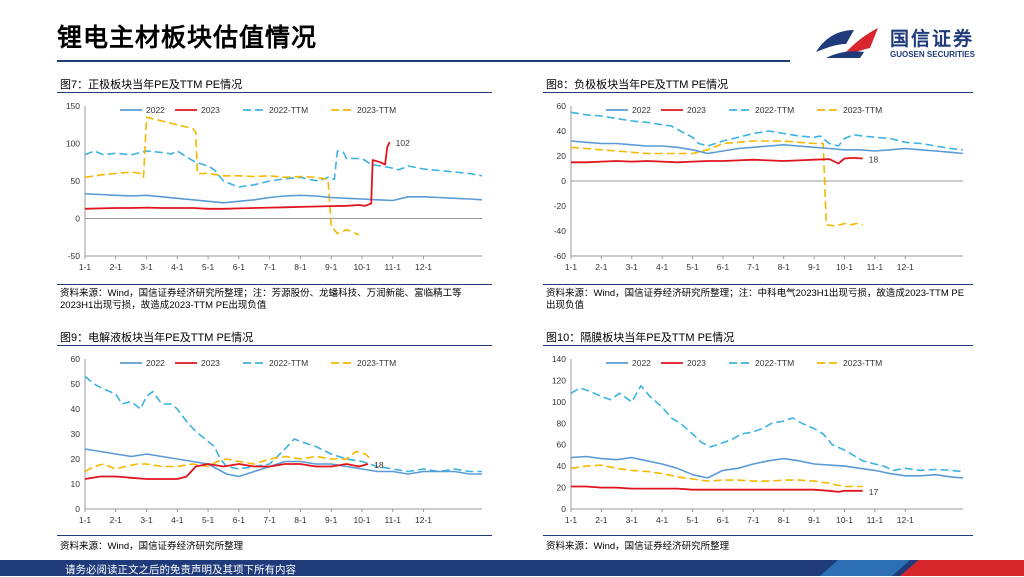 This screenshot has height=577, width=1024. What do you see at coordinates (560, 206) in the screenshot?
I see `y-tick-label: -20` at bounding box center [560, 206].